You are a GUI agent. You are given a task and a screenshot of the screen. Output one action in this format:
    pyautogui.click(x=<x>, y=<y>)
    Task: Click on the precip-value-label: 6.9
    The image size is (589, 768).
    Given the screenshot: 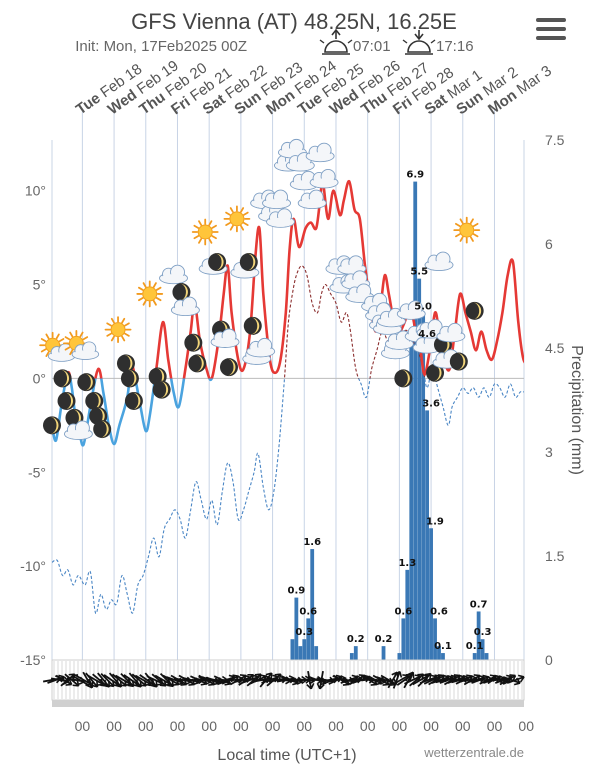 What is the action you would take?
    pyautogui.click(x=415, y=175)
    